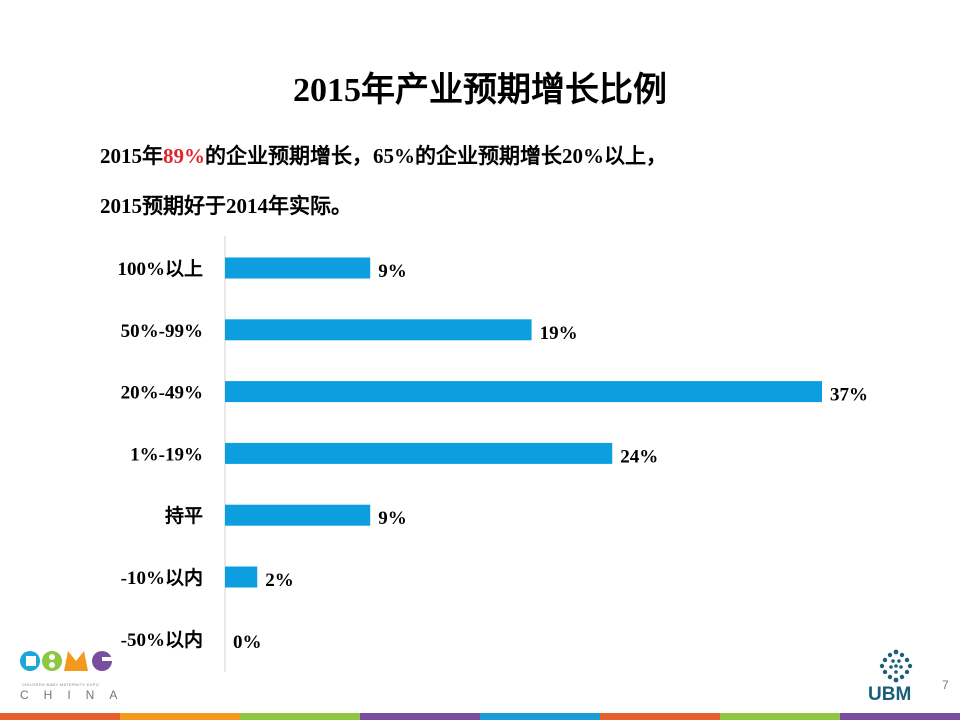 This screenshot has height=720, width=960. What do you see at coordinates (166, 454) in the screenshot?
I see `category-label: 1%-19%` at bounding box center [166, 454].